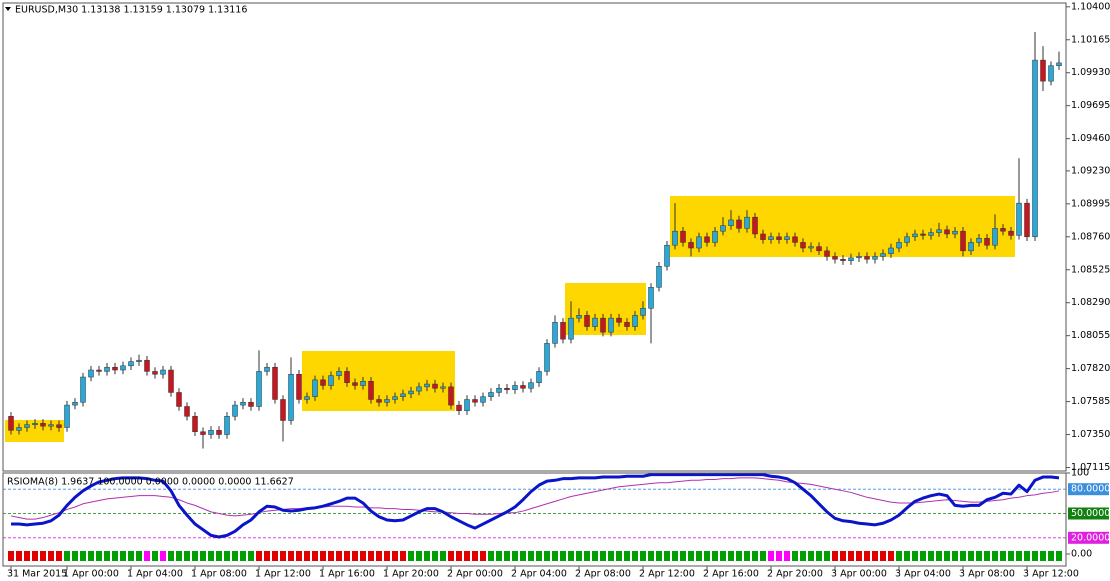  What do you see at coordinates (1090, 170) in the screenshot?
I see `y-tick-label: 1.09230` at bounding box center [1090, 170].